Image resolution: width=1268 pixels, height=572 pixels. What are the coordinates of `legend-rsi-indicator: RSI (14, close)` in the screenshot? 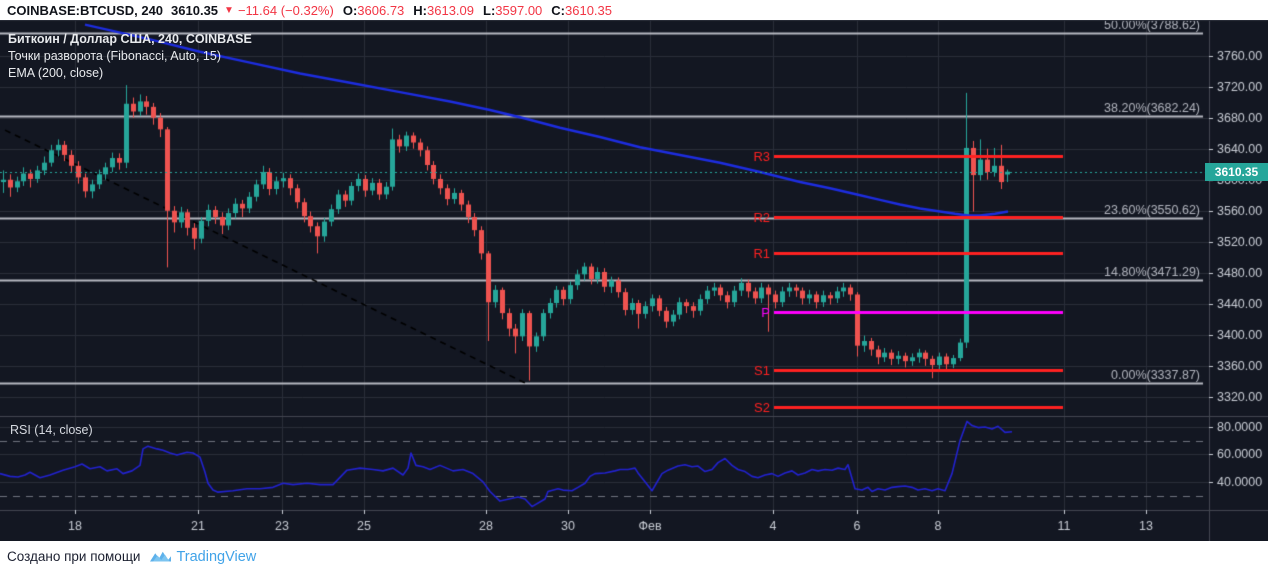 It's located at (51, 430).